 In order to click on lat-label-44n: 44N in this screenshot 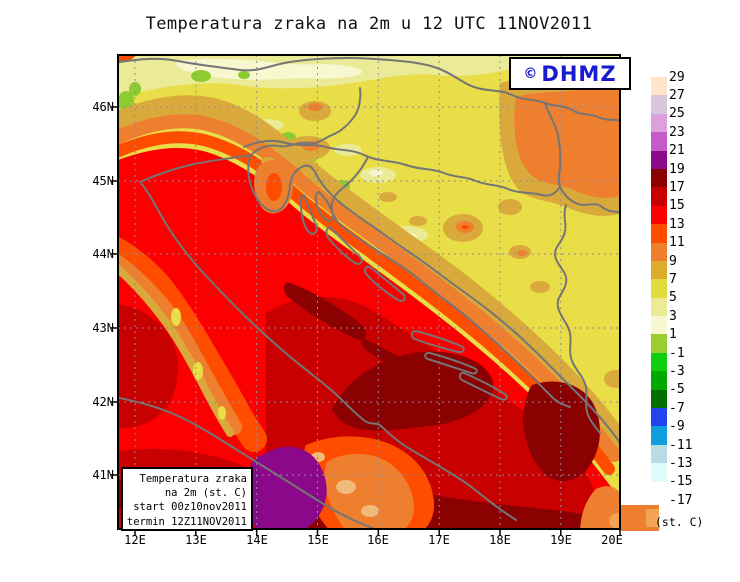, I will do `click(103, 254)`.